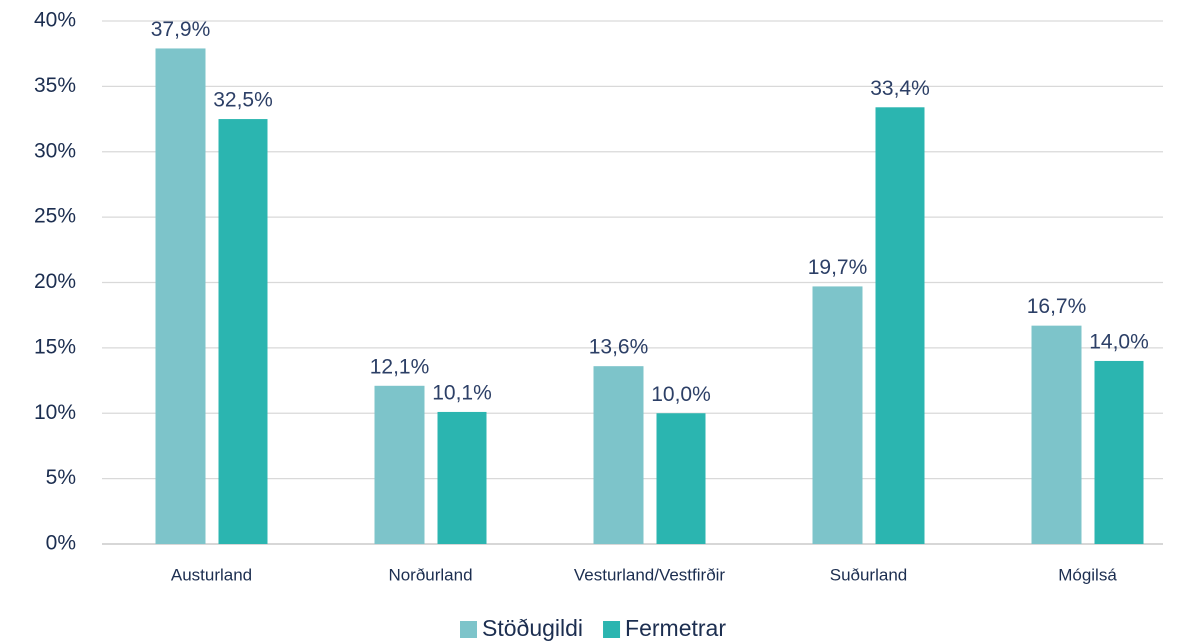 The width and height of the screenshot is (1190, 642). What do you see at coordinates (462, 392) in the screenshot?
I see `value-label: 10,1%` at bounding box center [462, 392].